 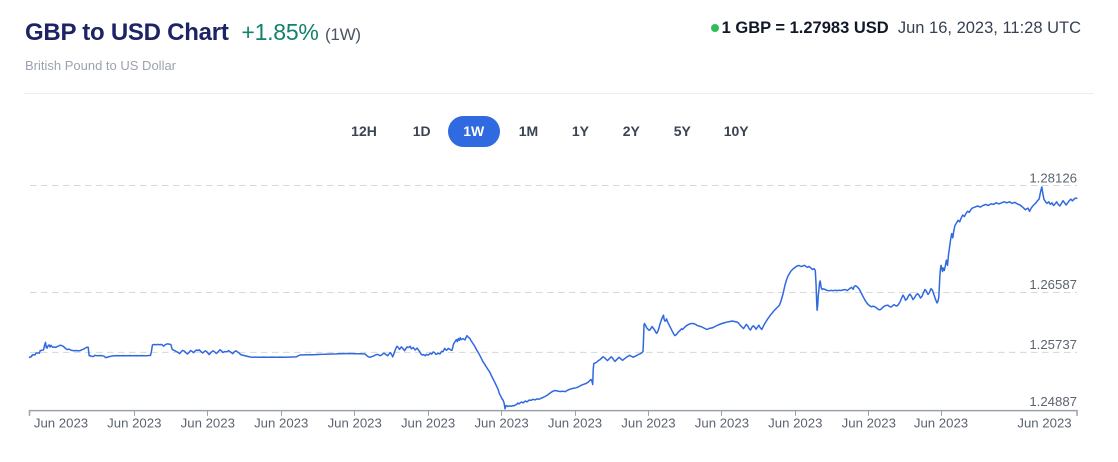 What do you see at coordinates (1053, 401) in the screenshot?
I see `svg-text: 1.24887` at bounding box center [1053, 401].